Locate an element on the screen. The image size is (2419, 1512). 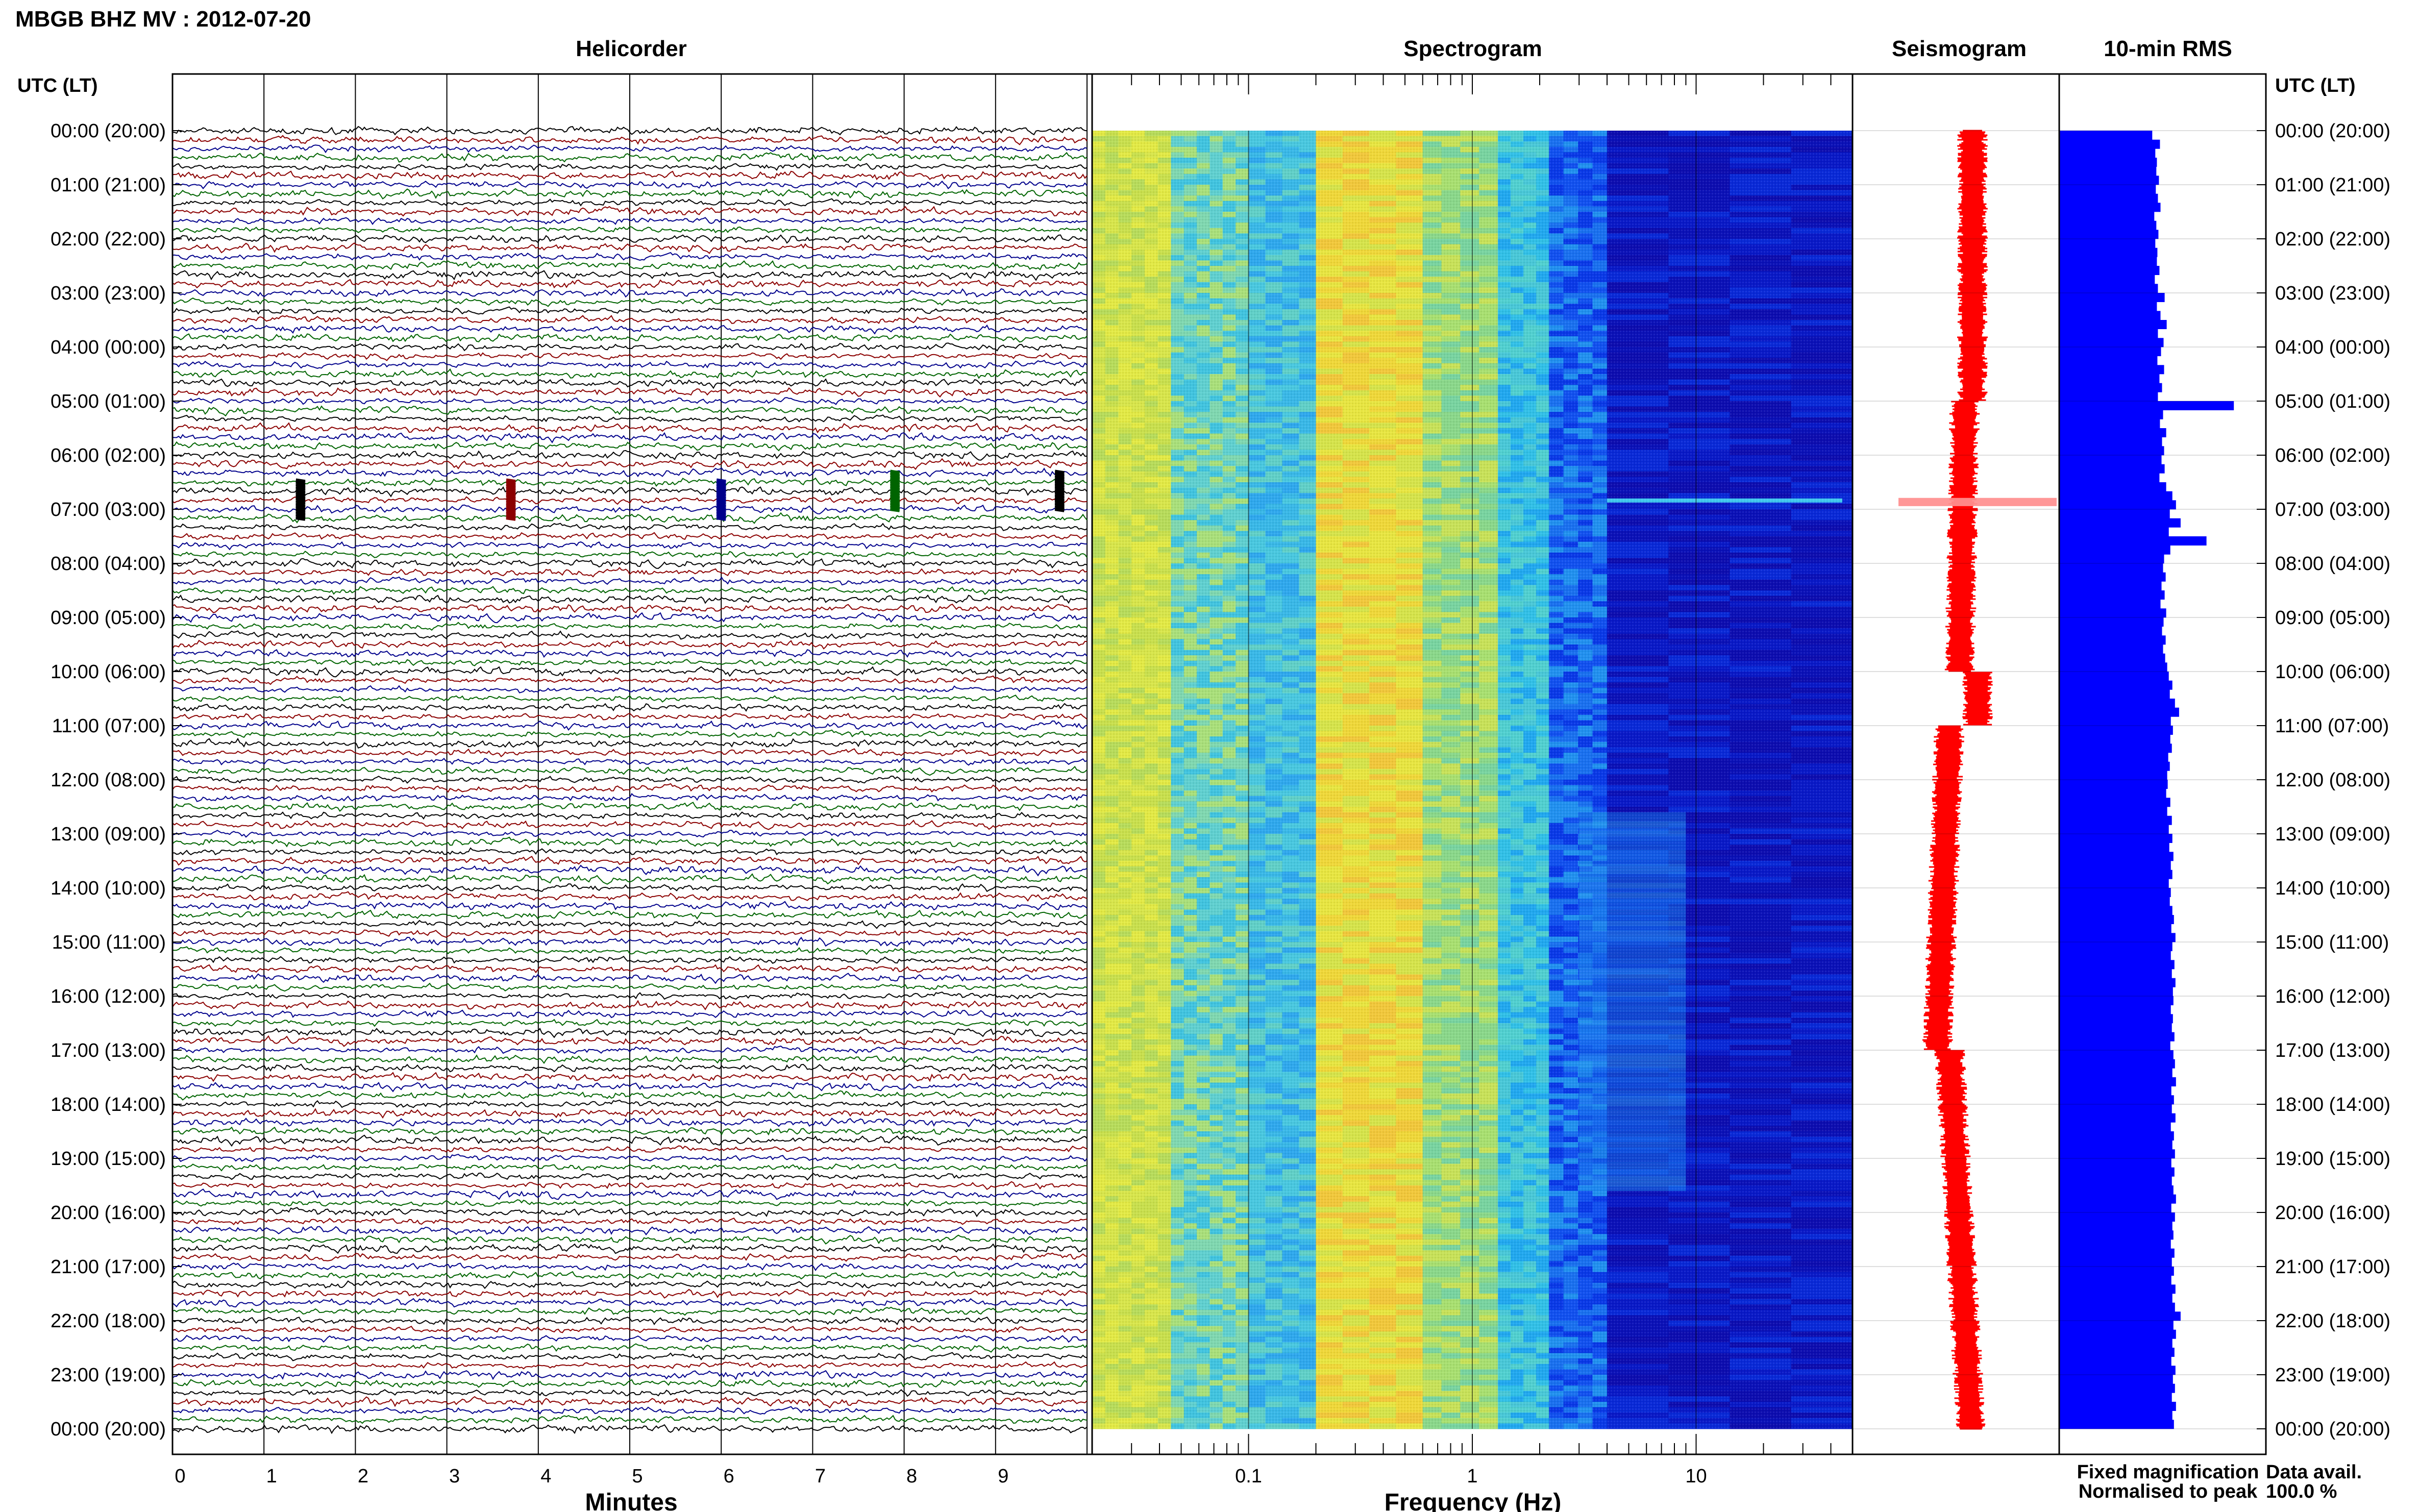
minutes-tick-label: 1 is located at coordinates (271, 1476).